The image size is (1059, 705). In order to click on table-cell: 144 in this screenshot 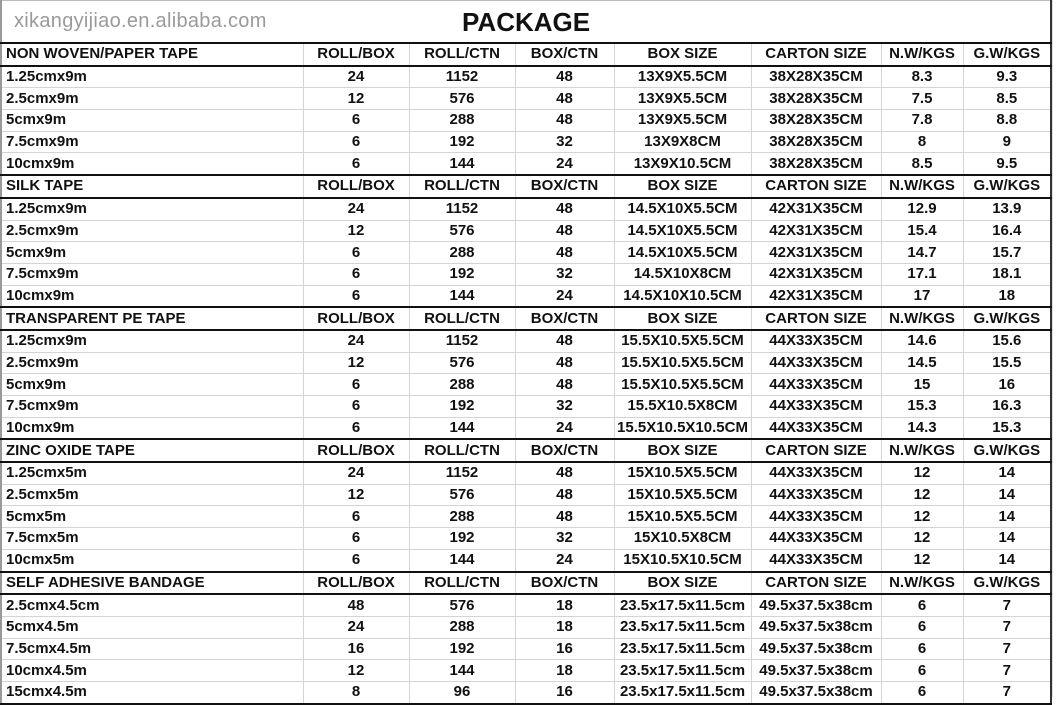, I will do `click(462, 429)`.